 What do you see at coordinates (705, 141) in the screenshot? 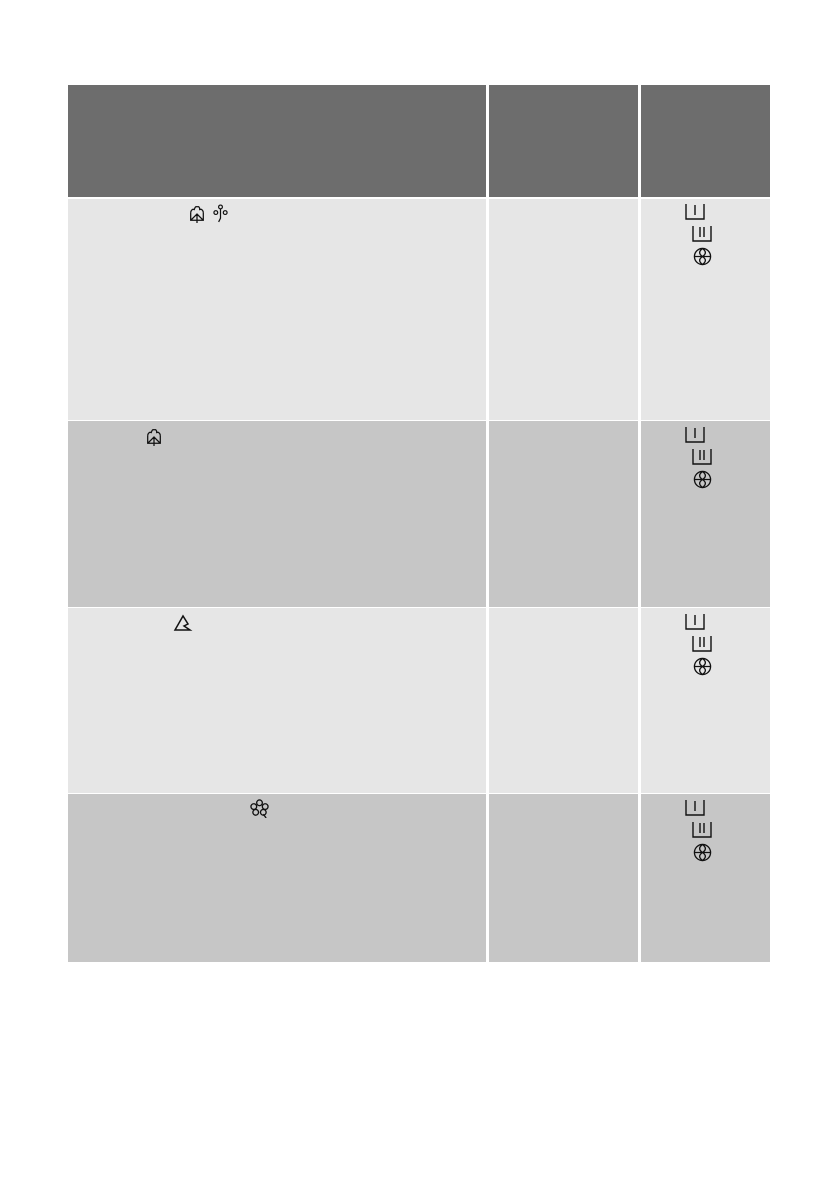
I see `header-col-detergent` at bounding box center [705, 141].